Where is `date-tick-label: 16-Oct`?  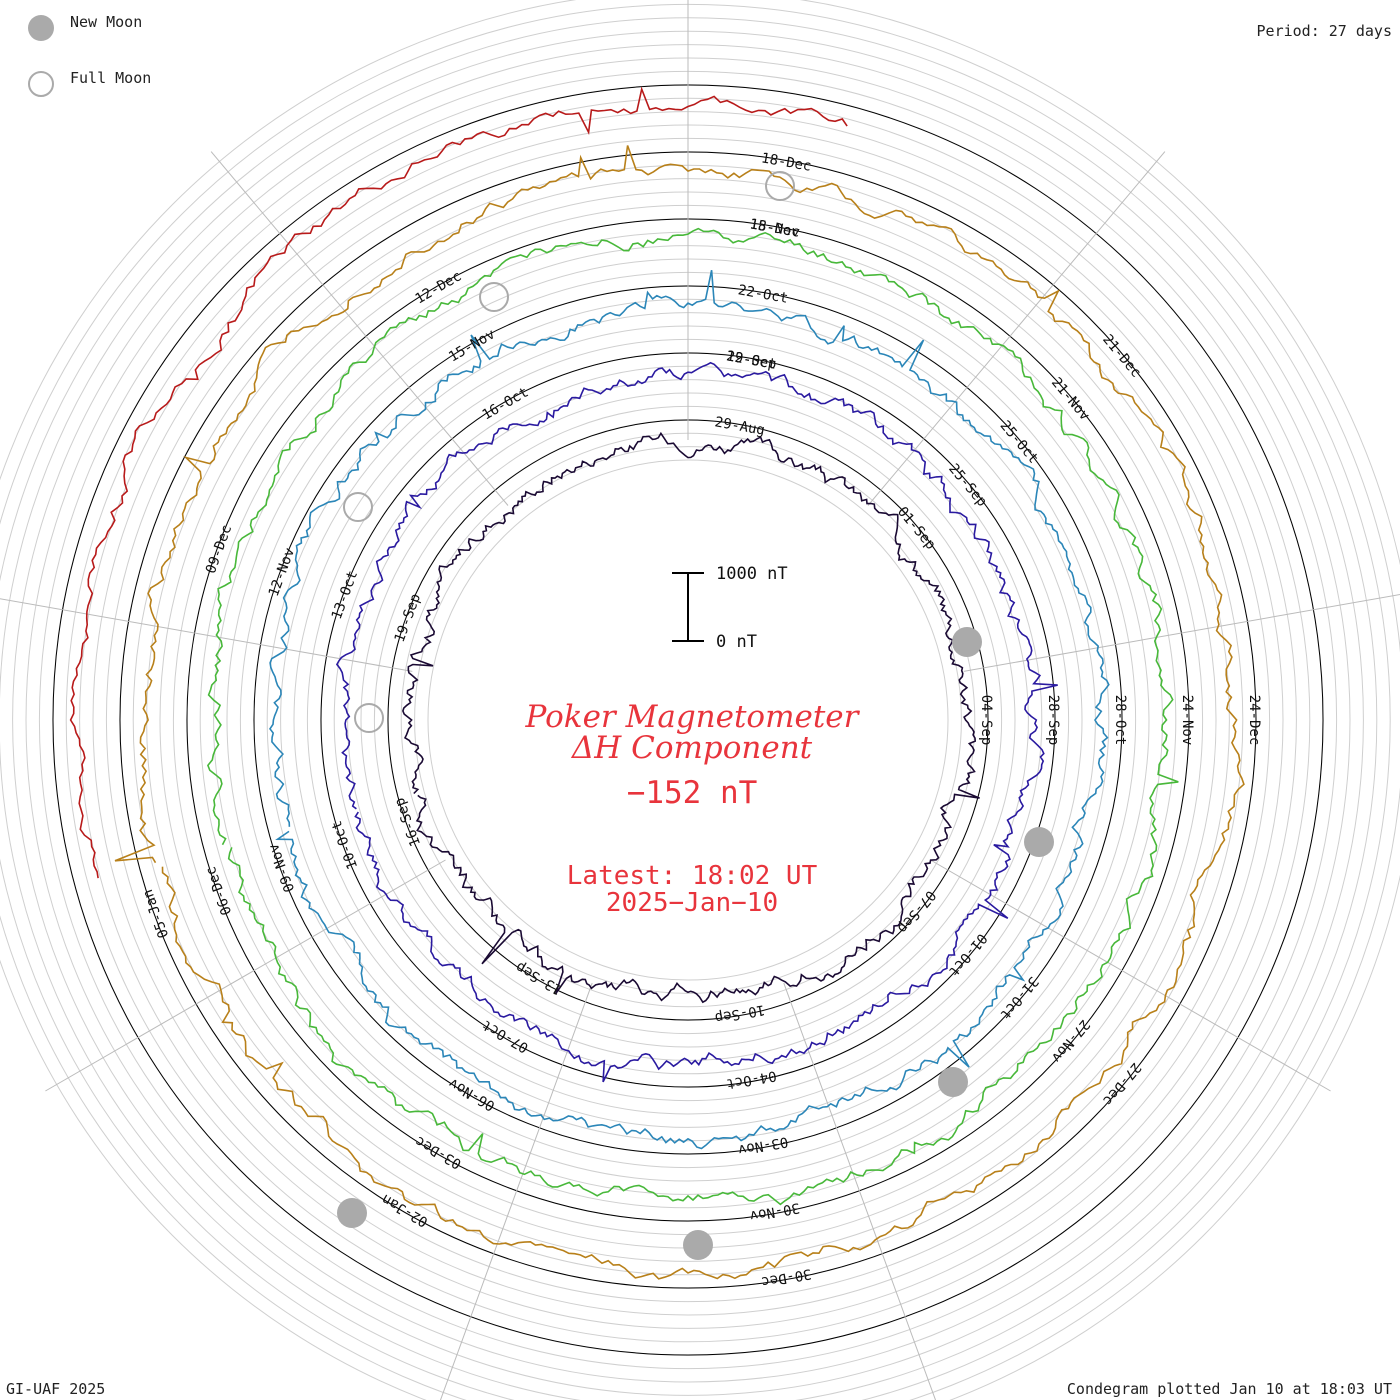 date-tick-label: 16-Oct is located at coordinates (506, 403).